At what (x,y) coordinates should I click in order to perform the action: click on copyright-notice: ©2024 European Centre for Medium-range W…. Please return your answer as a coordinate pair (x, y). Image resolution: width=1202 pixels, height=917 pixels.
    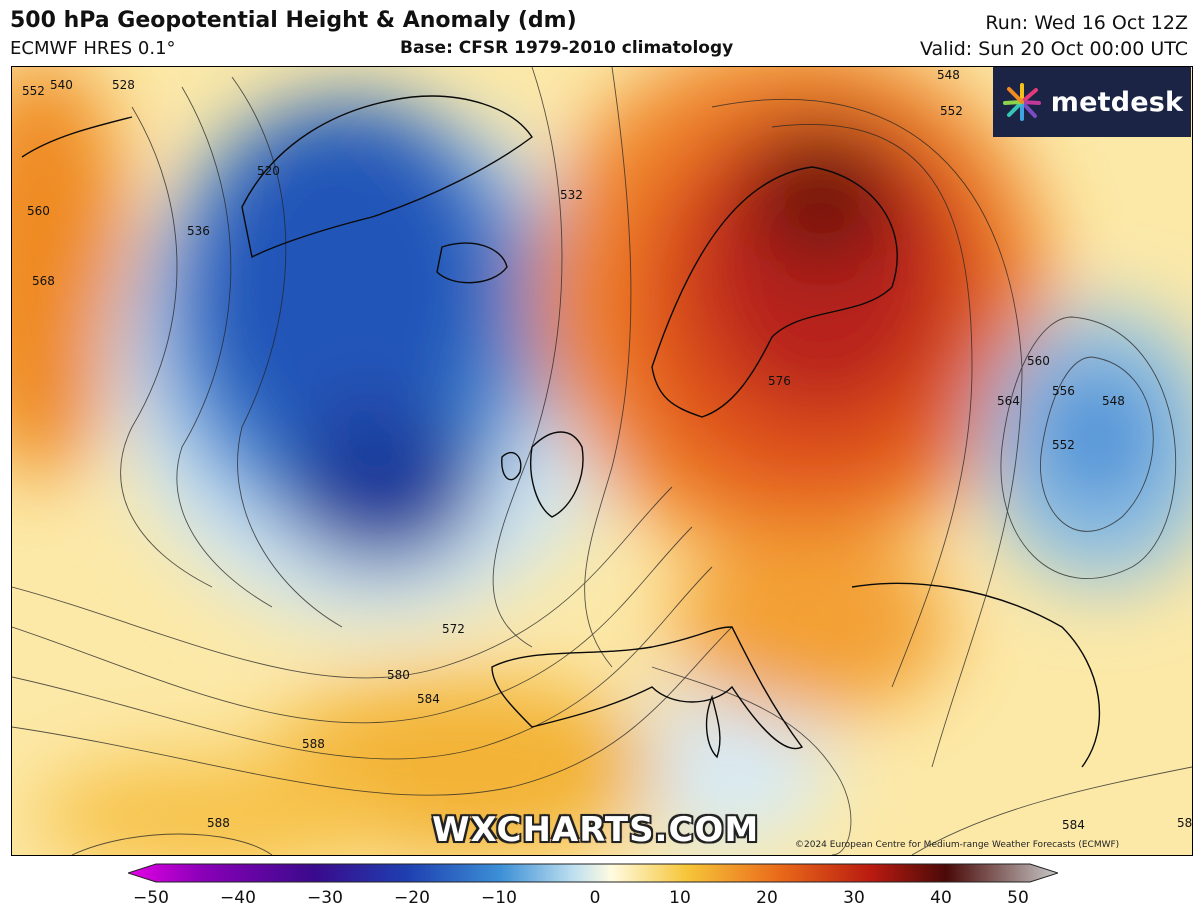
    Looking at the image, I should click on (957, 845).